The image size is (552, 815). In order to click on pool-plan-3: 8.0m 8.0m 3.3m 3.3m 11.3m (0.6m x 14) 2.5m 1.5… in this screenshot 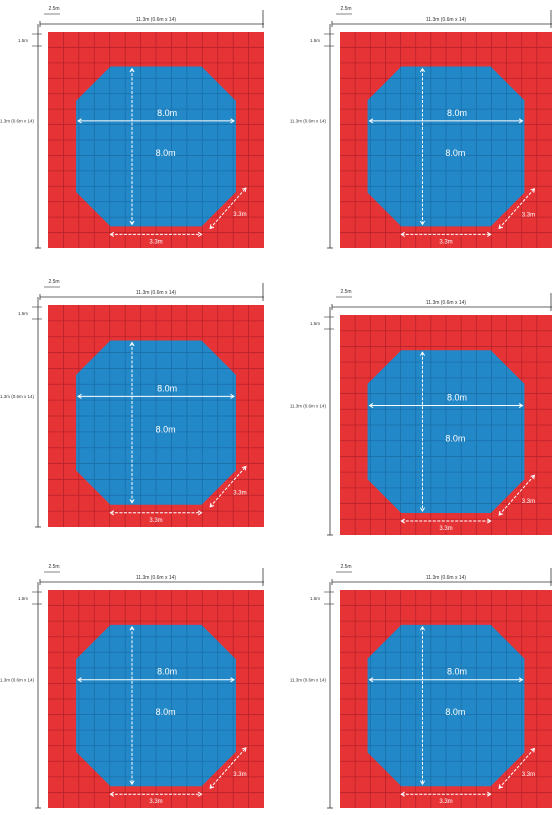, I will do `click(132, 403)`.